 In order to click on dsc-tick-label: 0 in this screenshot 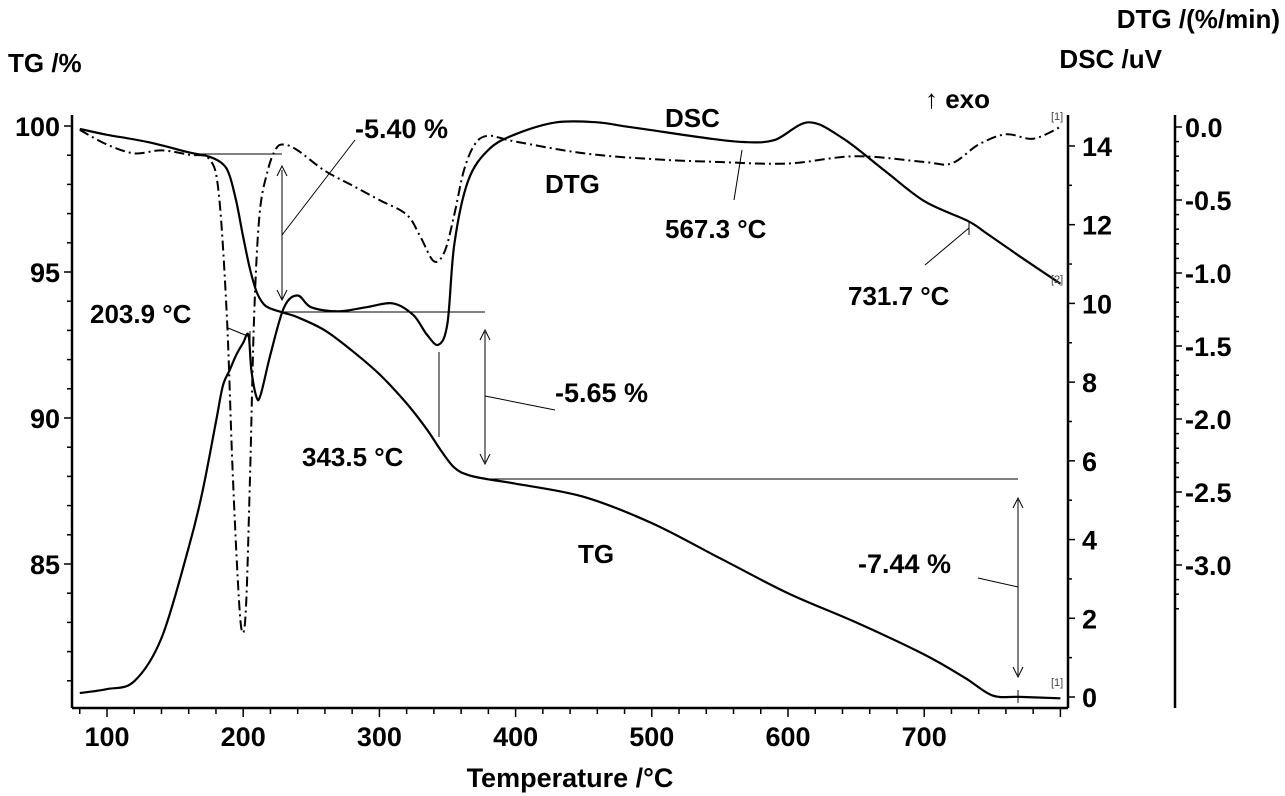, I will do `click(1089, 698)`.